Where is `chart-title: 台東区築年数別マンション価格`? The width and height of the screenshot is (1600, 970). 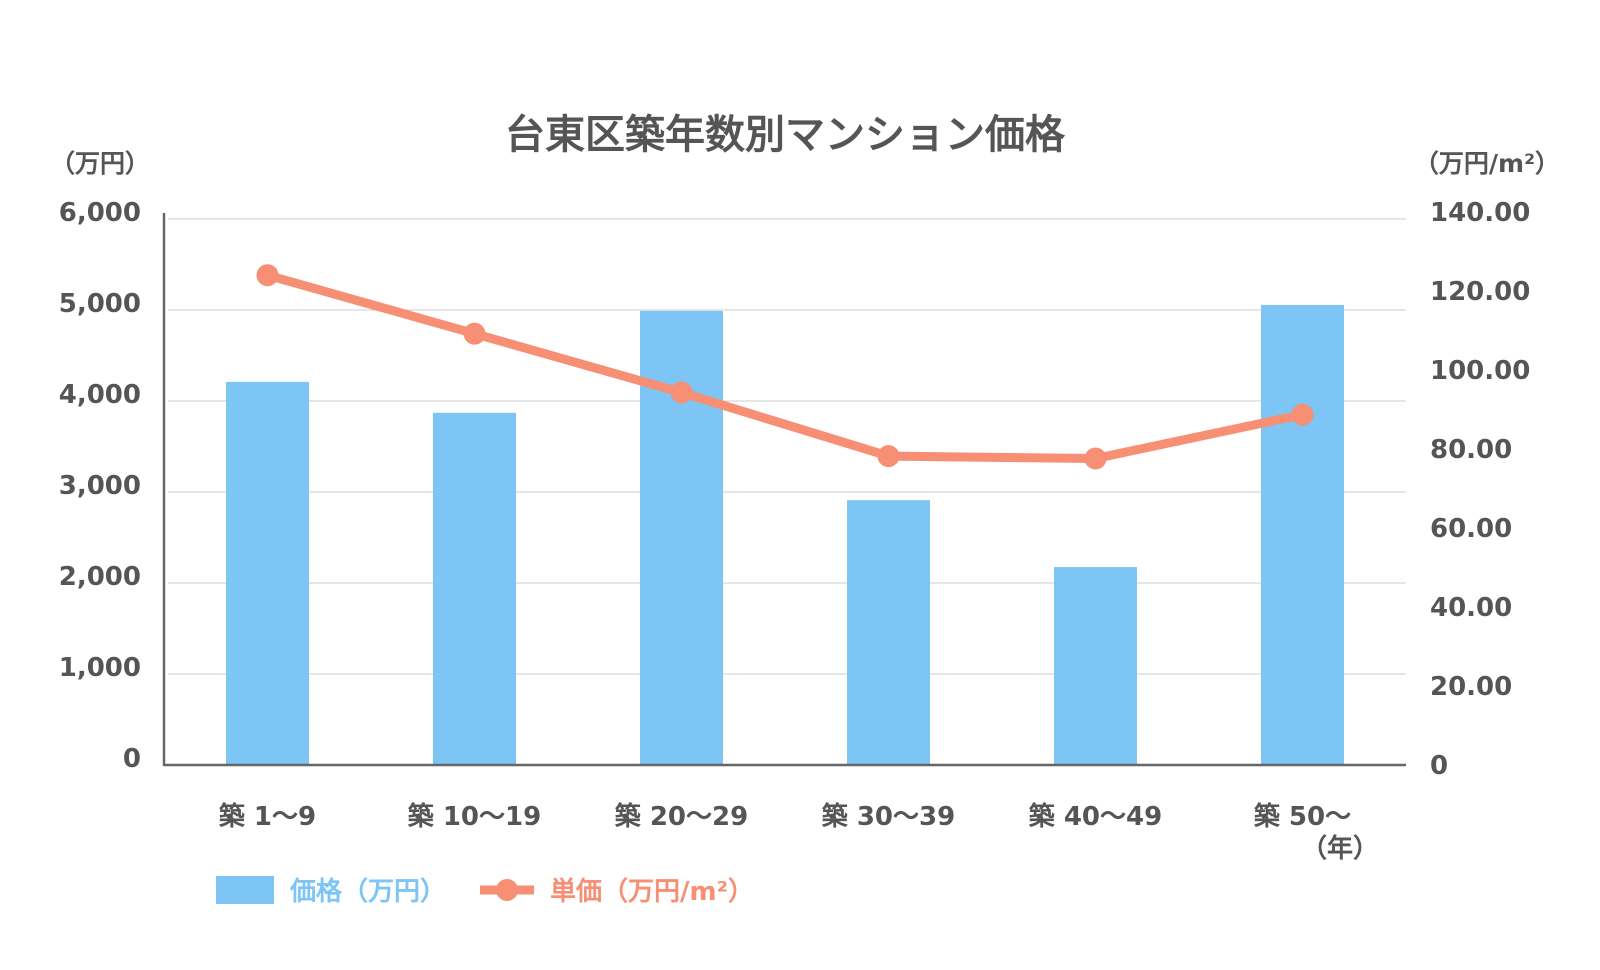 chart-title: 台東区築年数別マンション価格 is located at coordinates (785, 135).